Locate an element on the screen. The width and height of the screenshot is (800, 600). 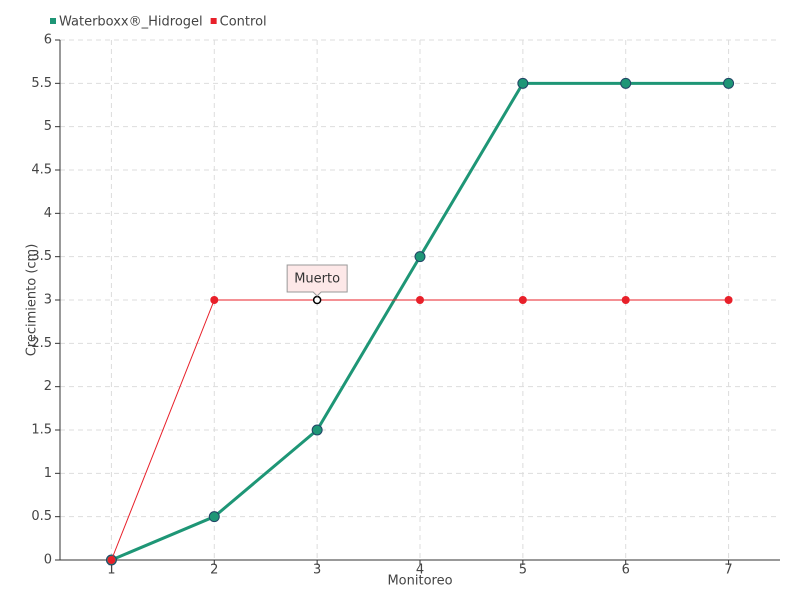
x-tick-label: 7 is located at coordinates (728, 570).